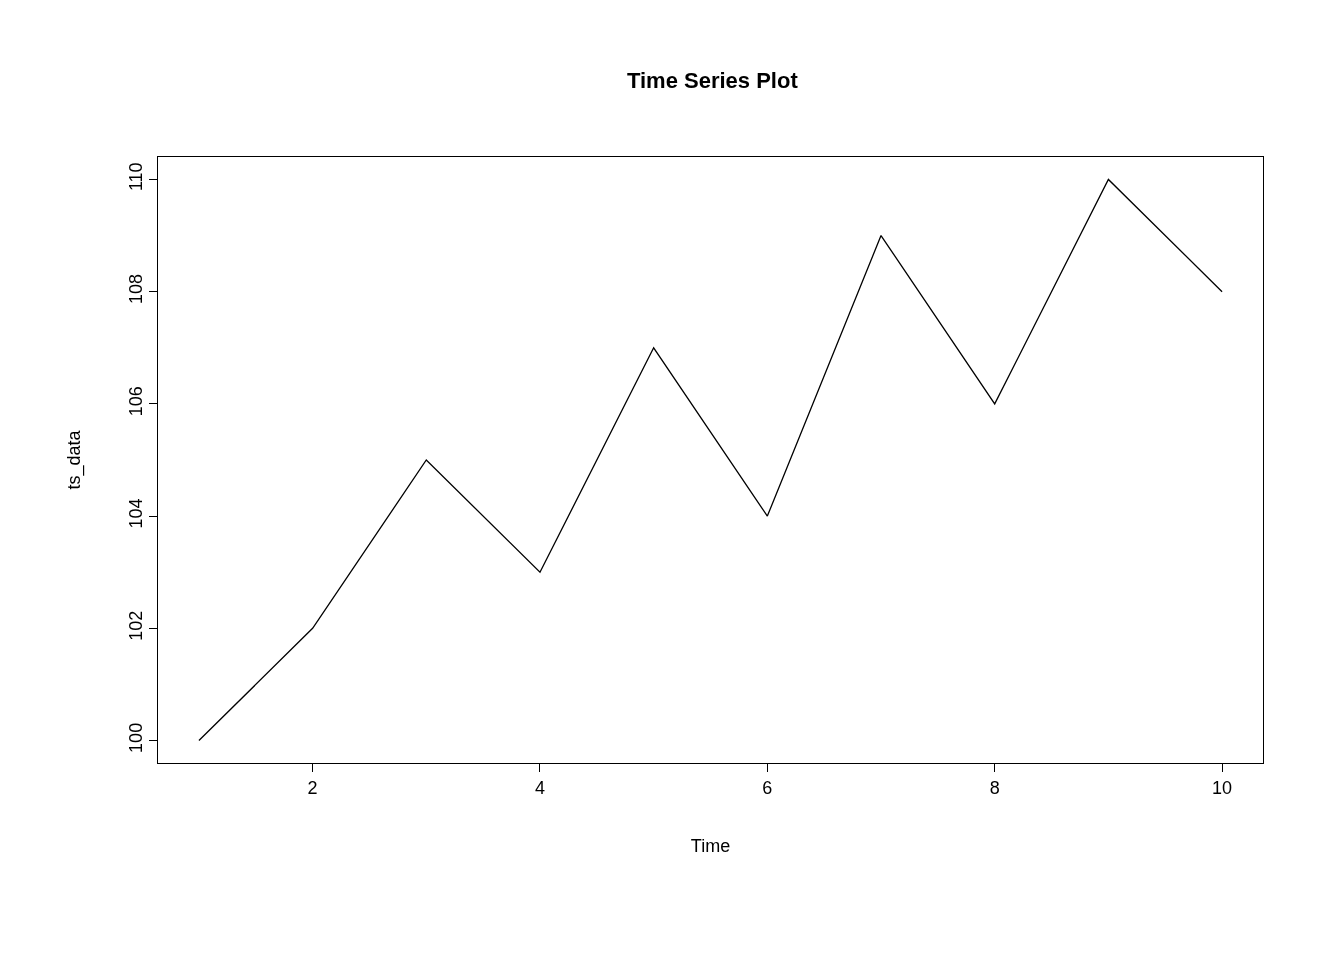 The height and width of the screenshot is (960, 1344). Describe the element at coordinates (74, 459) in the screenshot. I see `y-axis-title: ts_data` at that location.